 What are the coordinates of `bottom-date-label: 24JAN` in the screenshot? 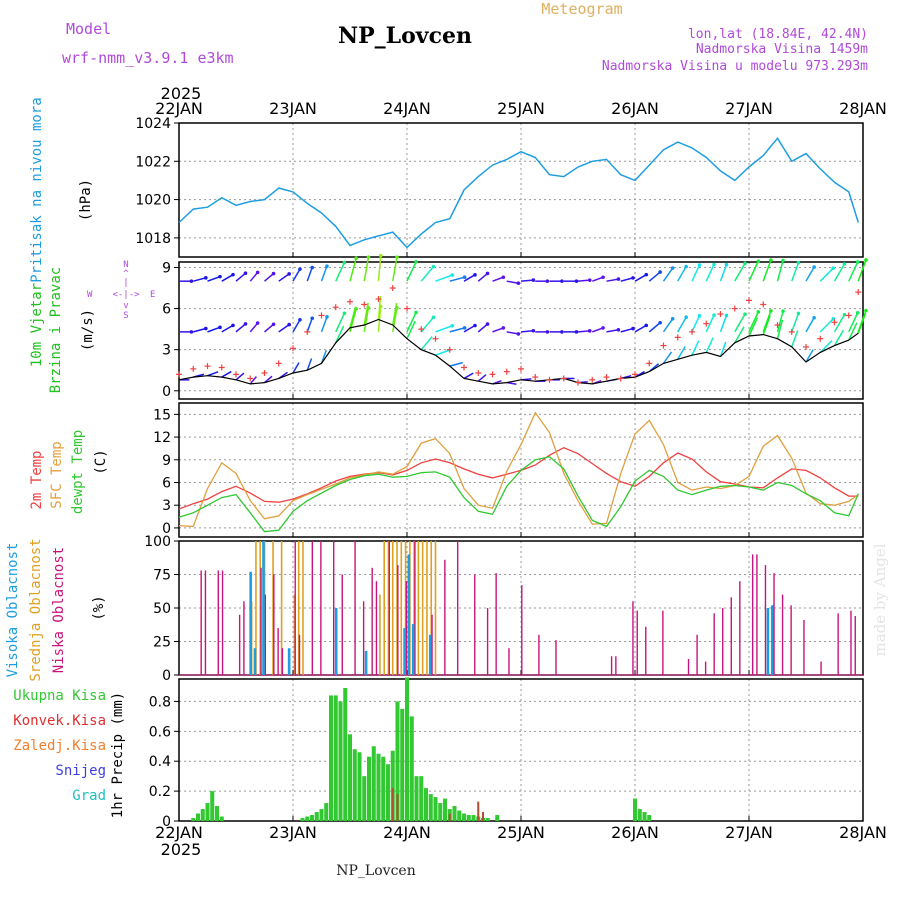 It's located at (407, 832).